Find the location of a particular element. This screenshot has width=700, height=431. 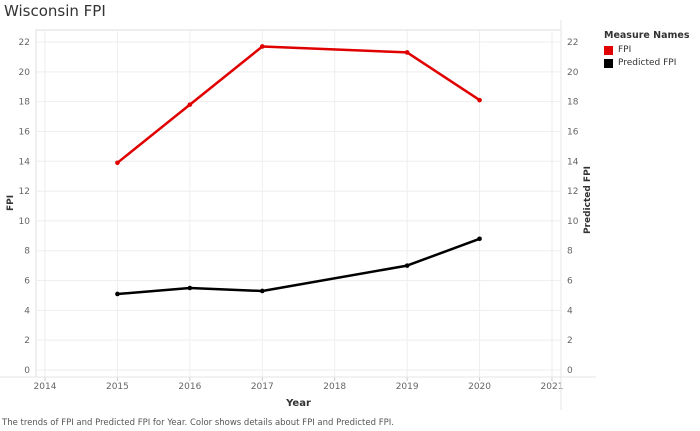

x-tick-label: 2016 is located at coordinates (189, 387).